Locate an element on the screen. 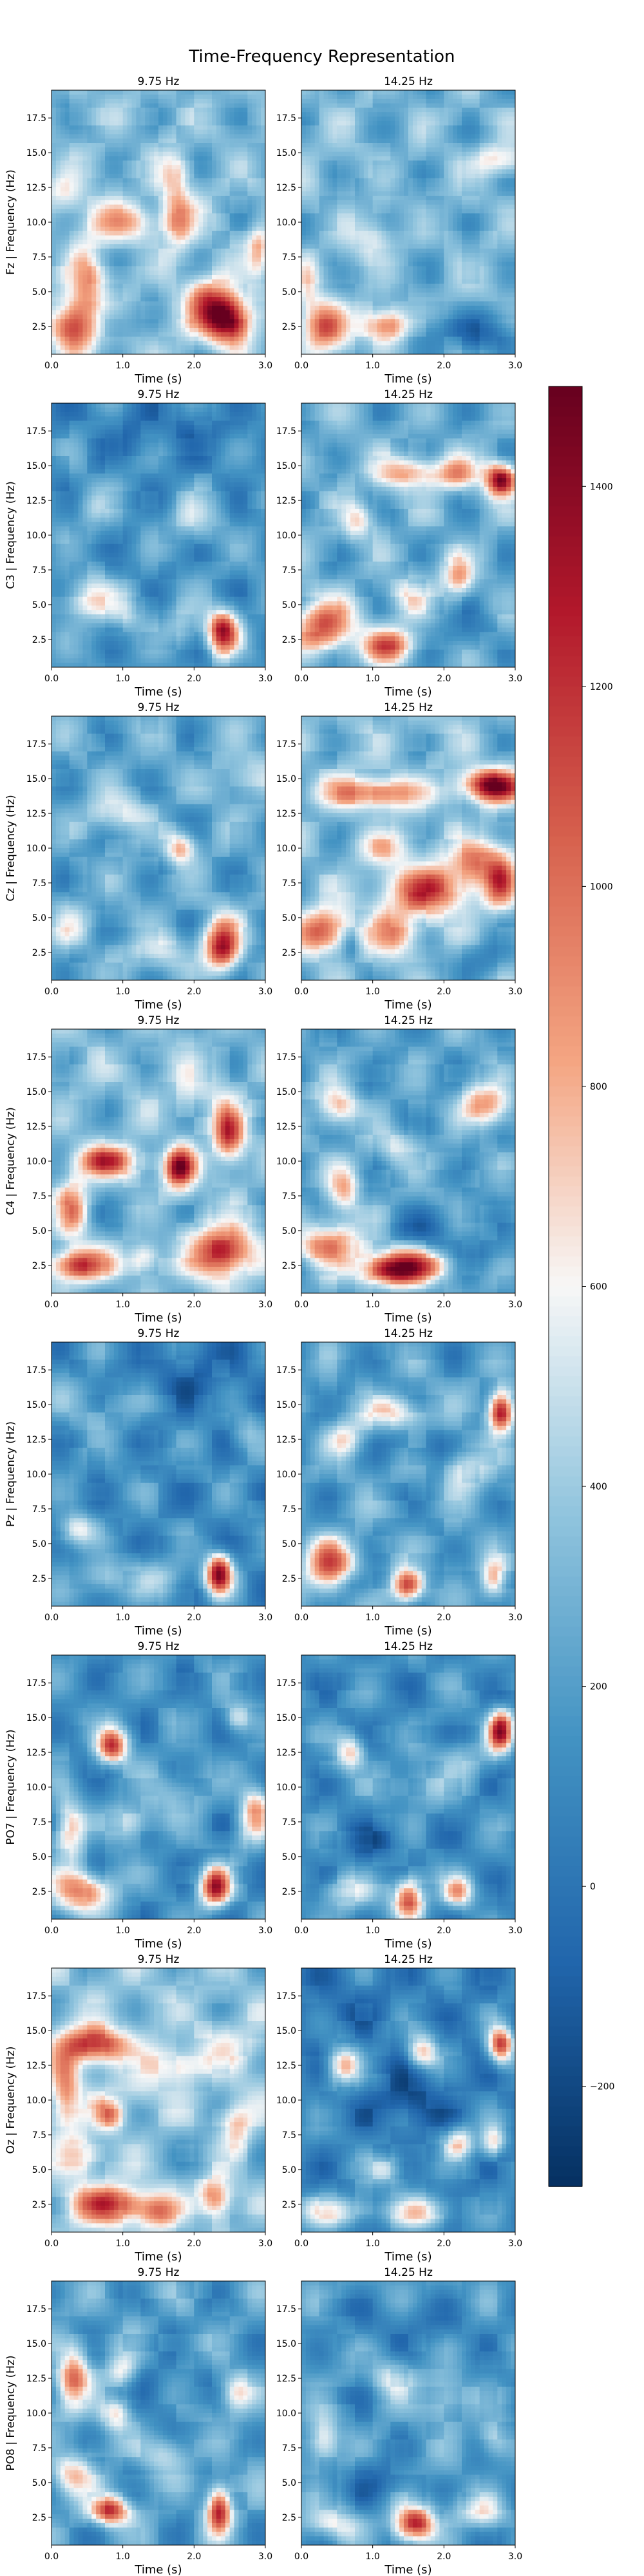 The height and width of the screenshot is (2576, 644). colorbar-tick-label: 800 is located at coordinates (598, 1087).